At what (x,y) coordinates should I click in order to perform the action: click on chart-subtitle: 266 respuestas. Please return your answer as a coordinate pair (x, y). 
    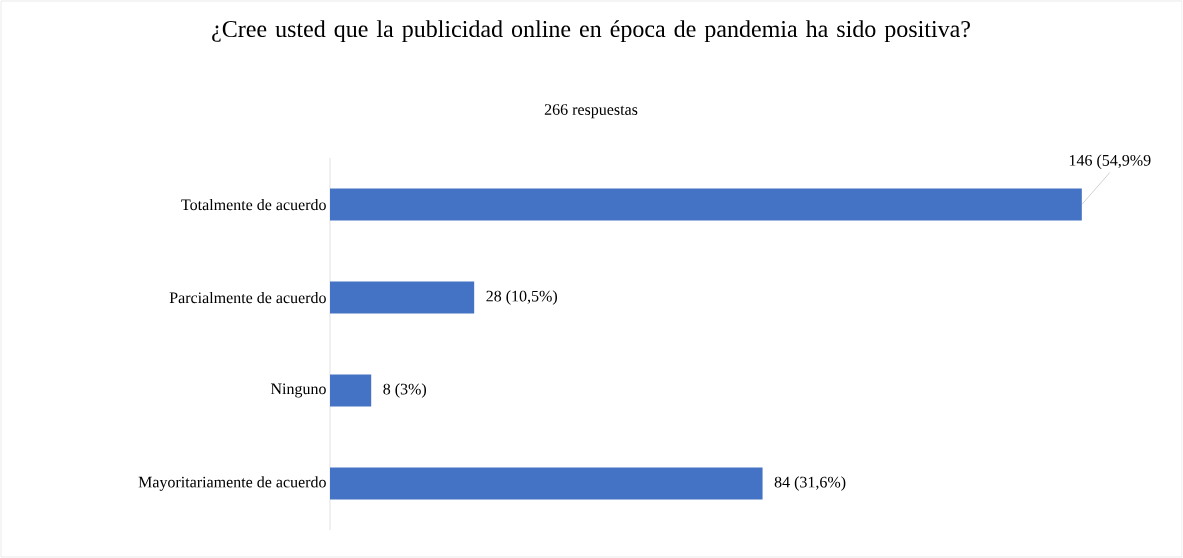
    Looking at the image, I should click on (591, 111).